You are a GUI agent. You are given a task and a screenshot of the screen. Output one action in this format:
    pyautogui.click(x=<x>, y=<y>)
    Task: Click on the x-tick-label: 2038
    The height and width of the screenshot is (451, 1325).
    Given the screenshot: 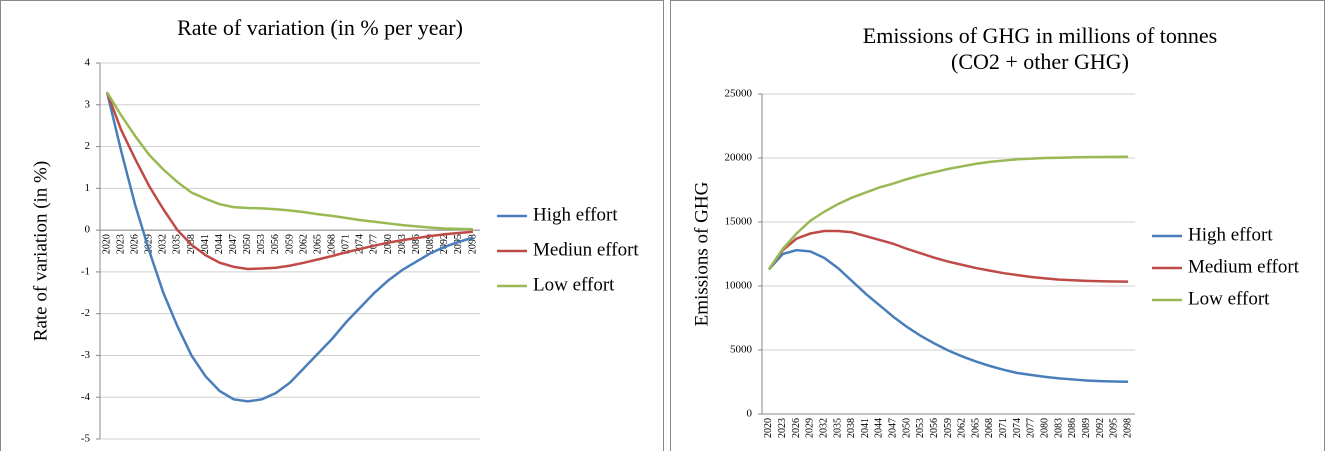 What is the action you would take?
    pyautogui.click(x=851, y=428)
    